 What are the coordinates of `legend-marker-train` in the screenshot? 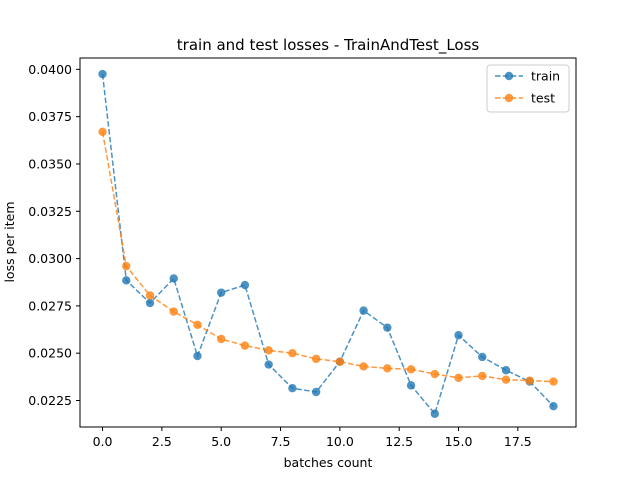 It's located at (509, 76).